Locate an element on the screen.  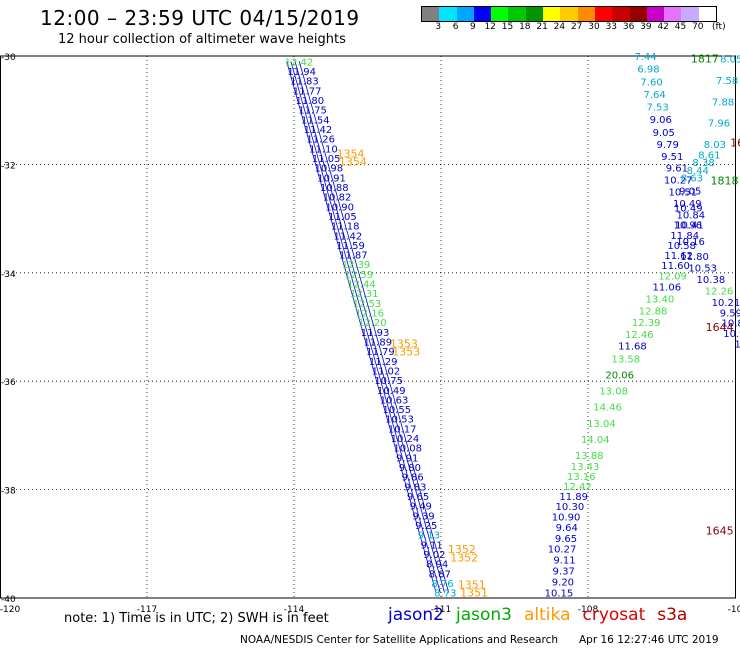
wave-height-label: 10.24 is located at coordinates (405, 439).